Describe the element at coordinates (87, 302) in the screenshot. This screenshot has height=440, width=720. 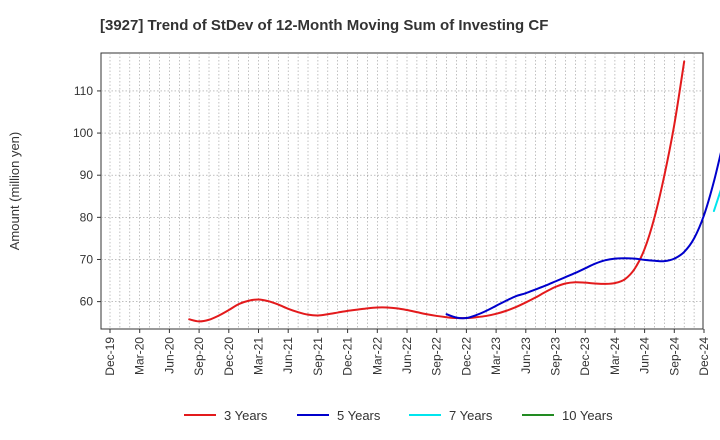
I see `y-tick-label: 60` at that location.